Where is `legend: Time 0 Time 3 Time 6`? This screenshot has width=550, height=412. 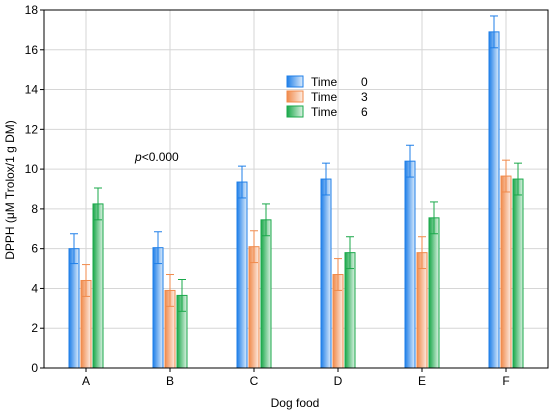
legend: Time 0 Time 3 Time 6 is located at coordinates (327, 97).